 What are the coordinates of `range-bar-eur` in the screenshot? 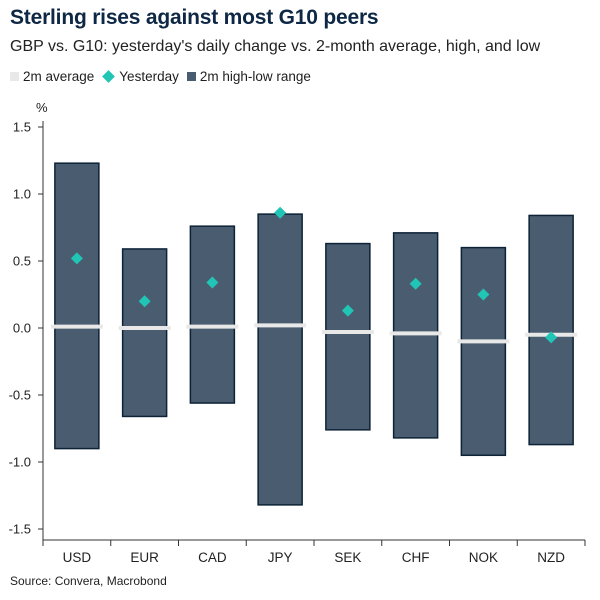 It's located at (144, 333).